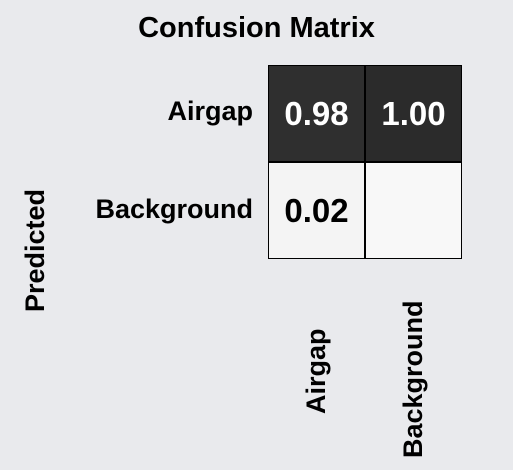 This screenshot has height=470, width=513. What do you see at coordinates (256, 28) in the screenshot?
I see `chart-title: Confusion Matrix` at bounding box center [256, 28].